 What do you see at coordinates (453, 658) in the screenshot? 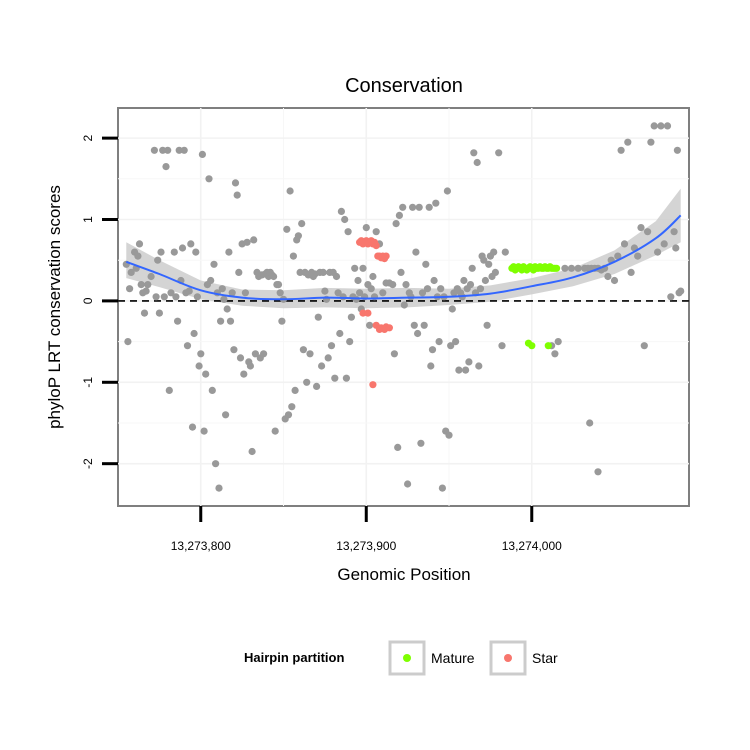
I see `legend-label-mature: Mature` at bounding box center [453, 658].